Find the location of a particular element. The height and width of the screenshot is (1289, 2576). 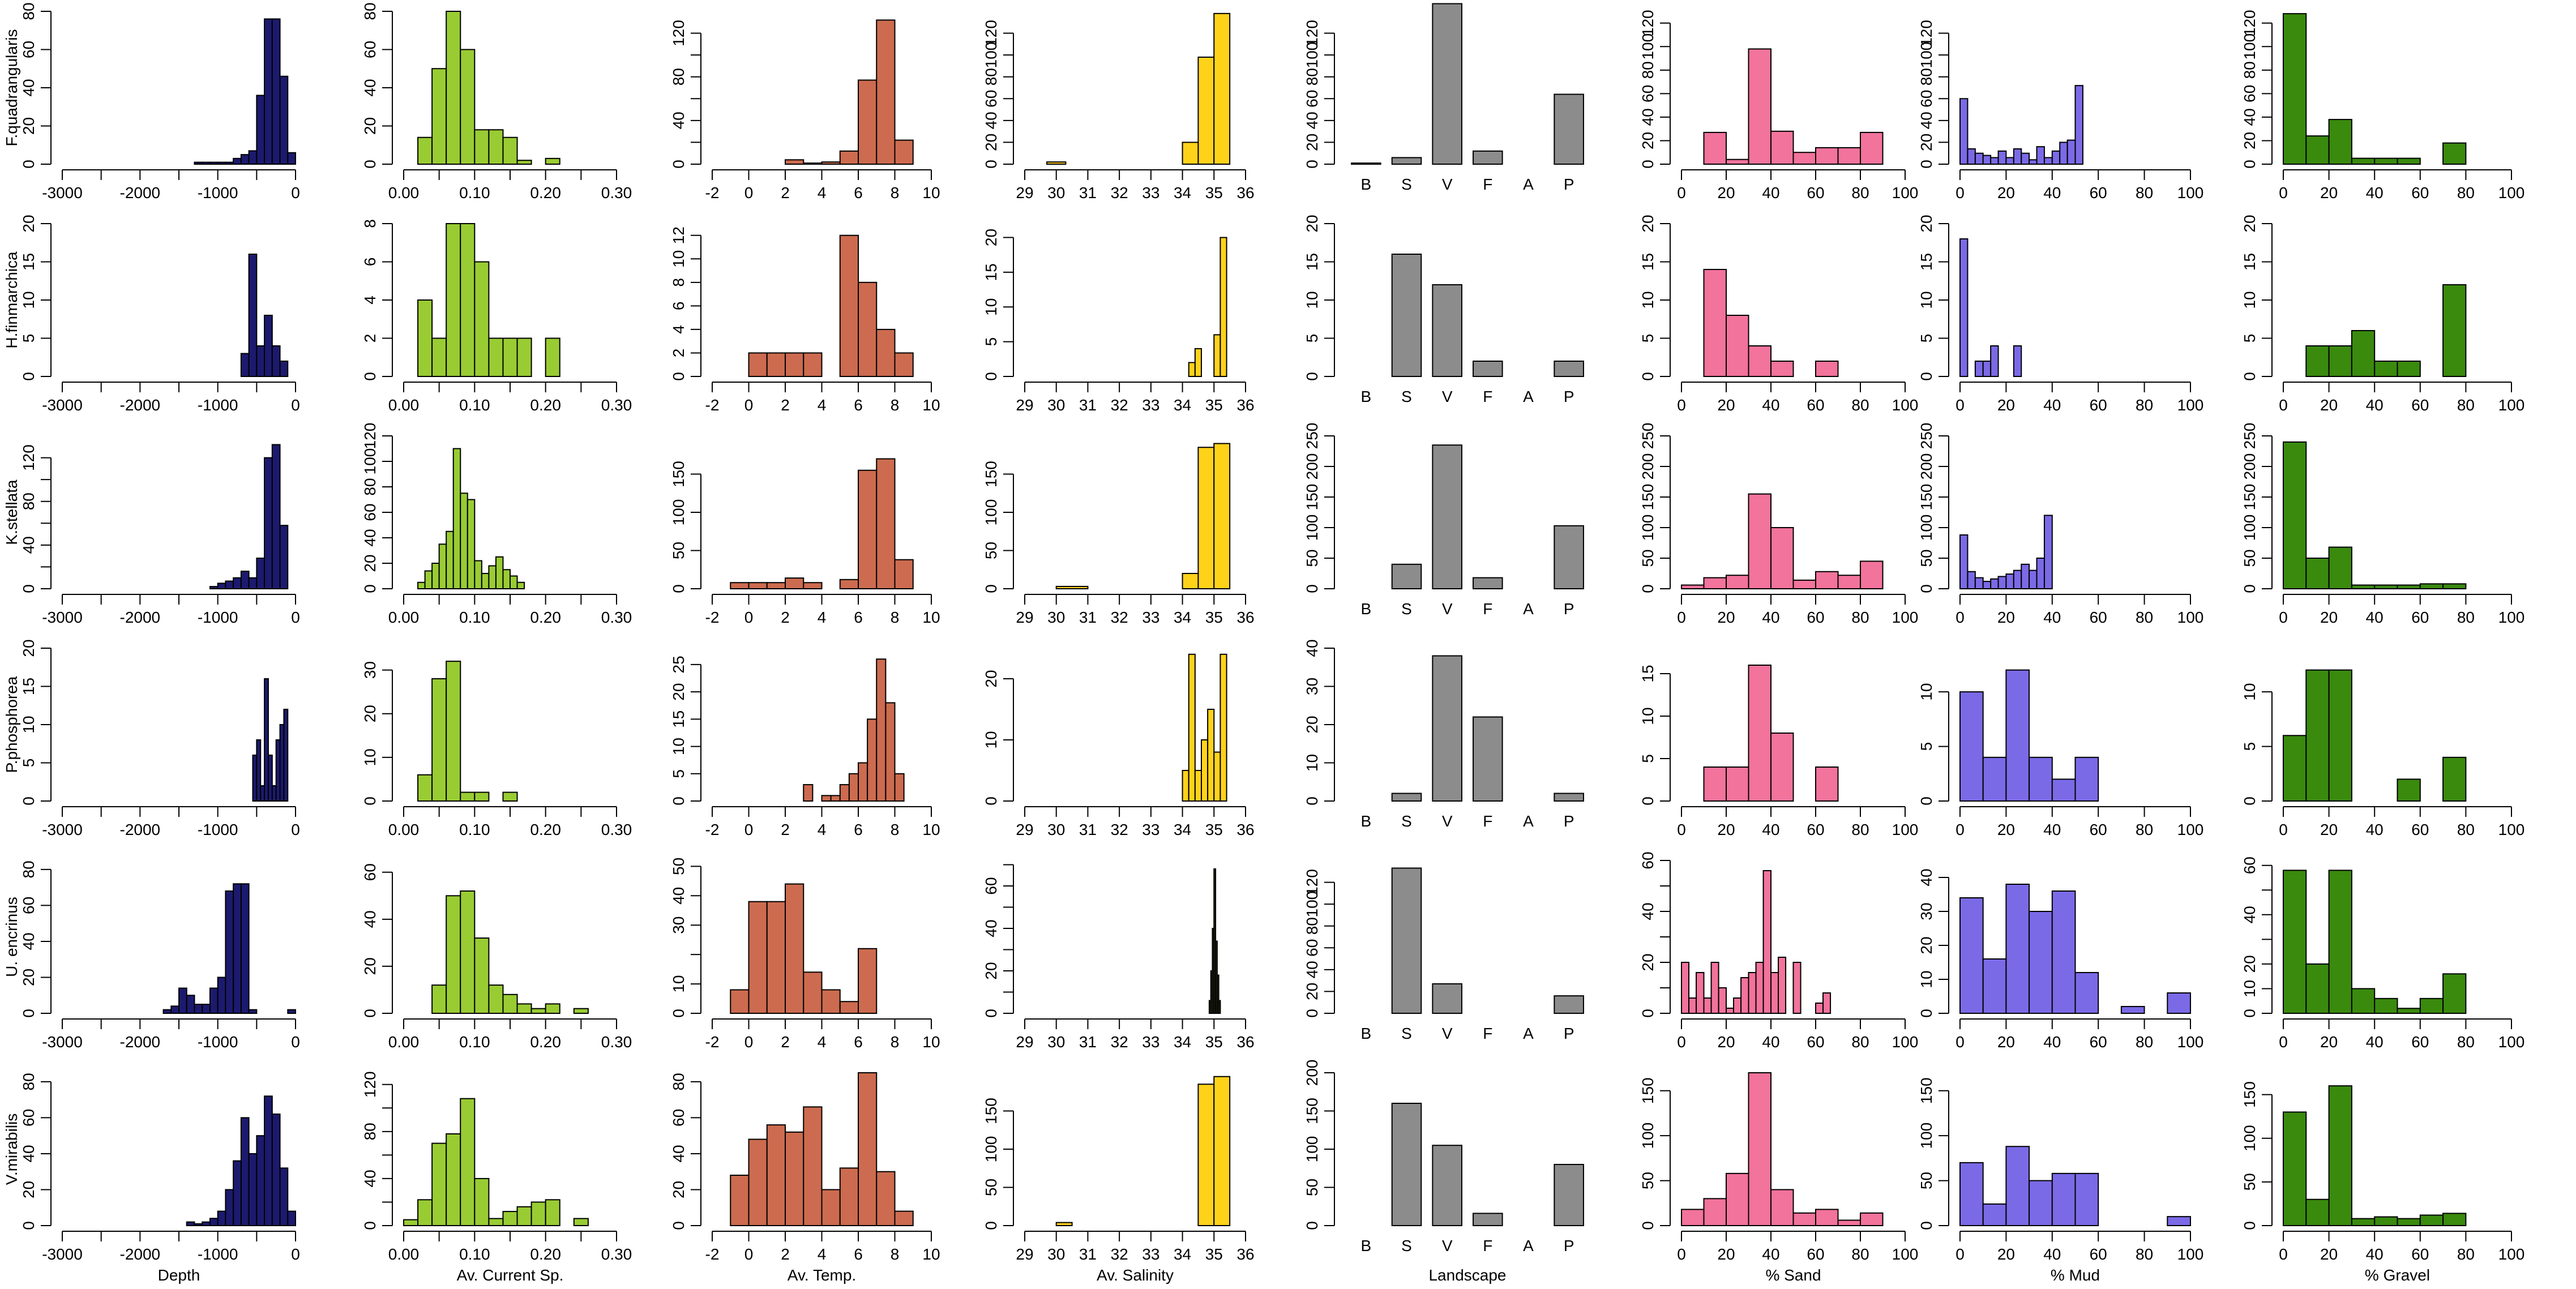

x-tick-label: 32 is located at coordinates (1119, 405).